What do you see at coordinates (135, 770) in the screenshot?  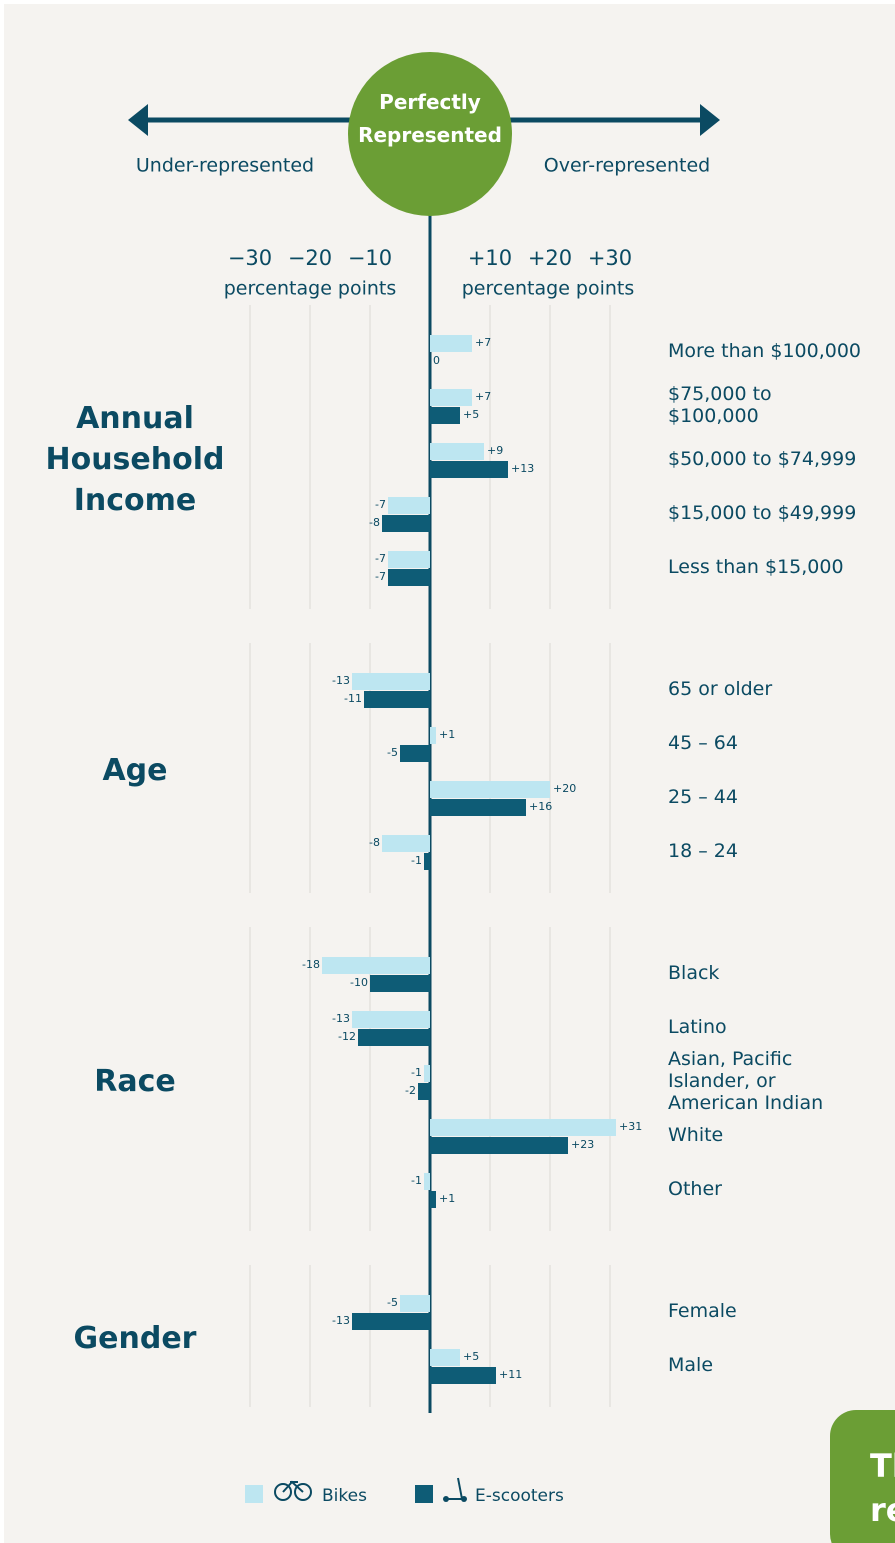 I see `panel-title: Age` at bounding box center [135, 770].